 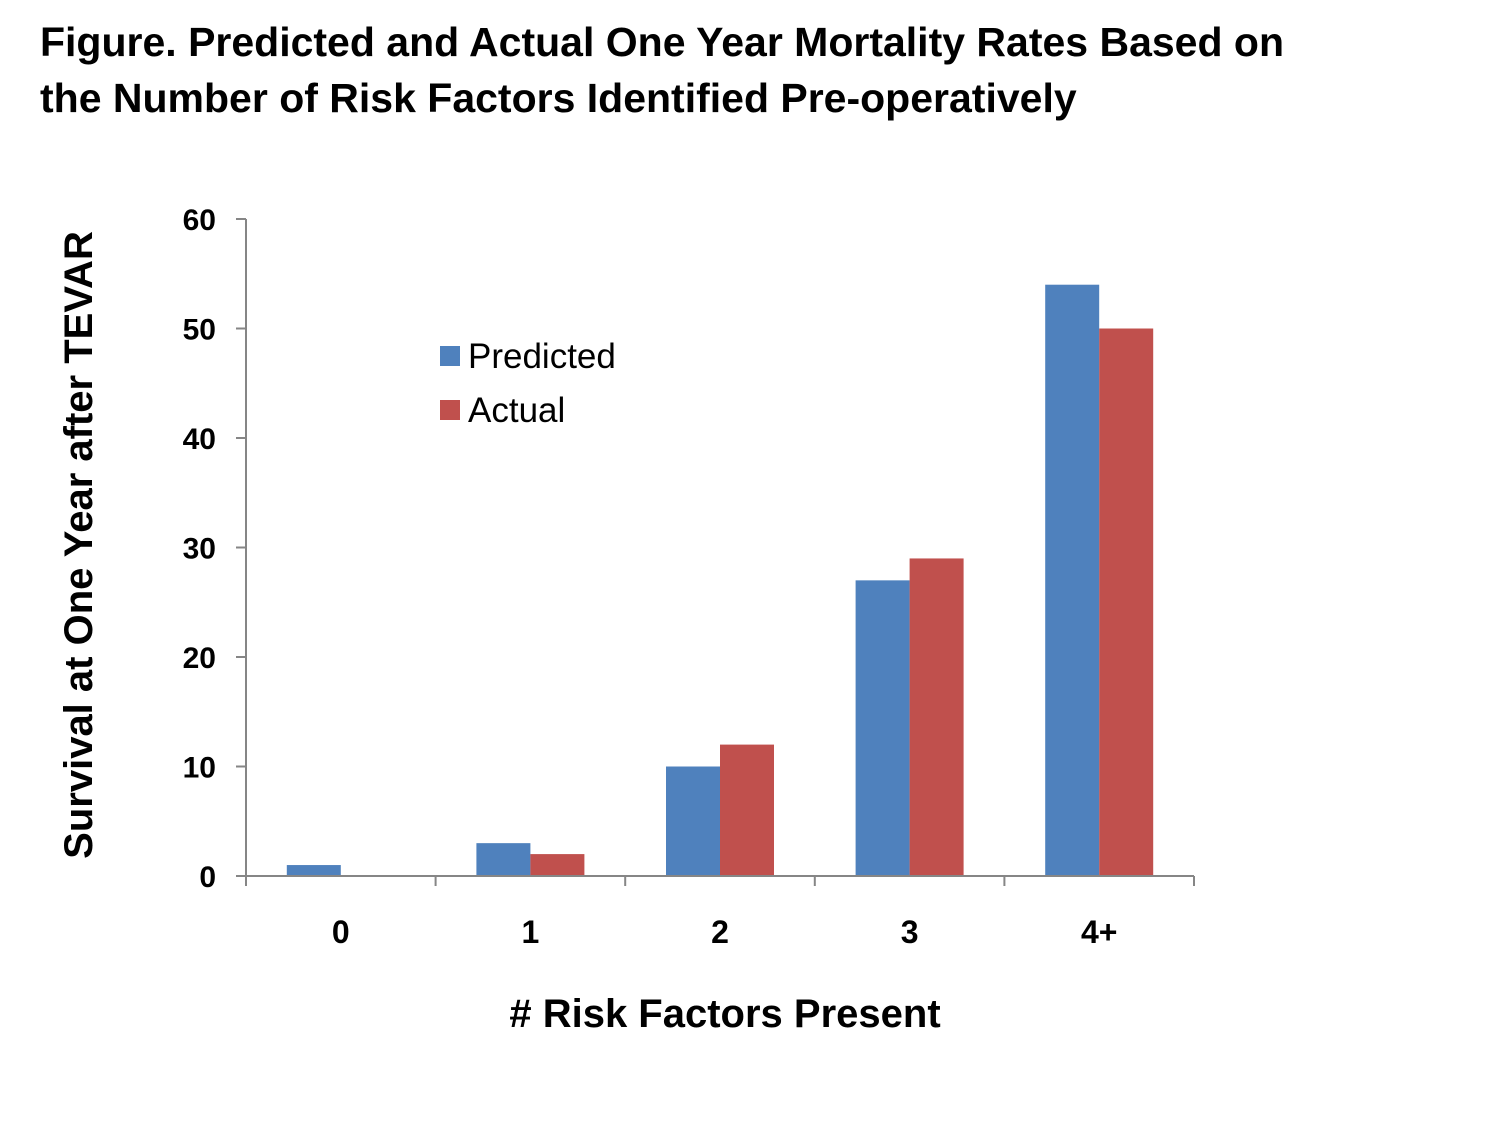 What do you see at coordinates (516, 410) in the screenshot?
I see `legend-label-actual: Actual` at bounding box center [516, 410].